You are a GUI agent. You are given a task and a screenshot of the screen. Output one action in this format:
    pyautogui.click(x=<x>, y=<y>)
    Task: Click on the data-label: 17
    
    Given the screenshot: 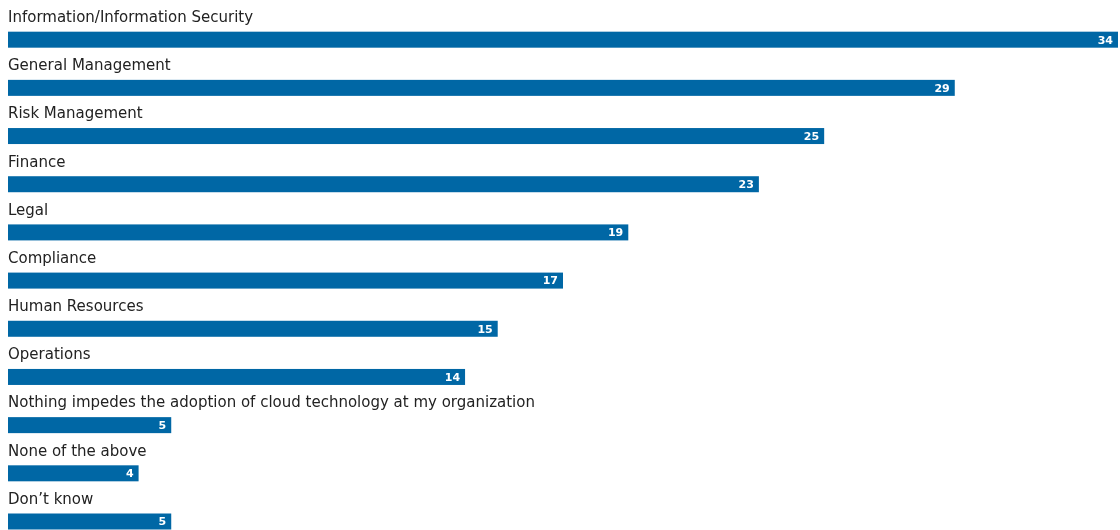 What is the action you would take?
    pyautogui.click(x=550, y=281)
    